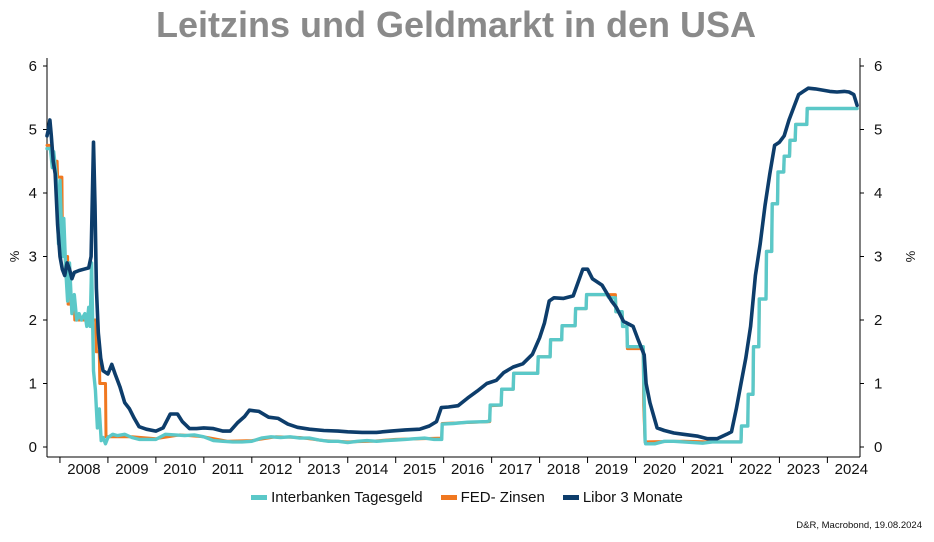  What do you see at coordinates (275, 469) in the screenshot?
I see `x-tick-label: 2012` at bounding box center [275, 469].